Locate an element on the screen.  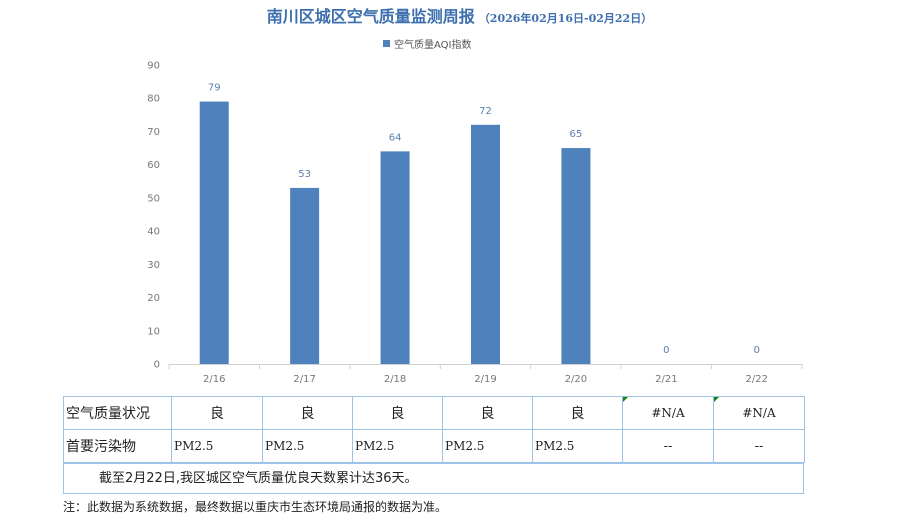
x-tick-label: 2/20 is located at coordinates (576, 379).